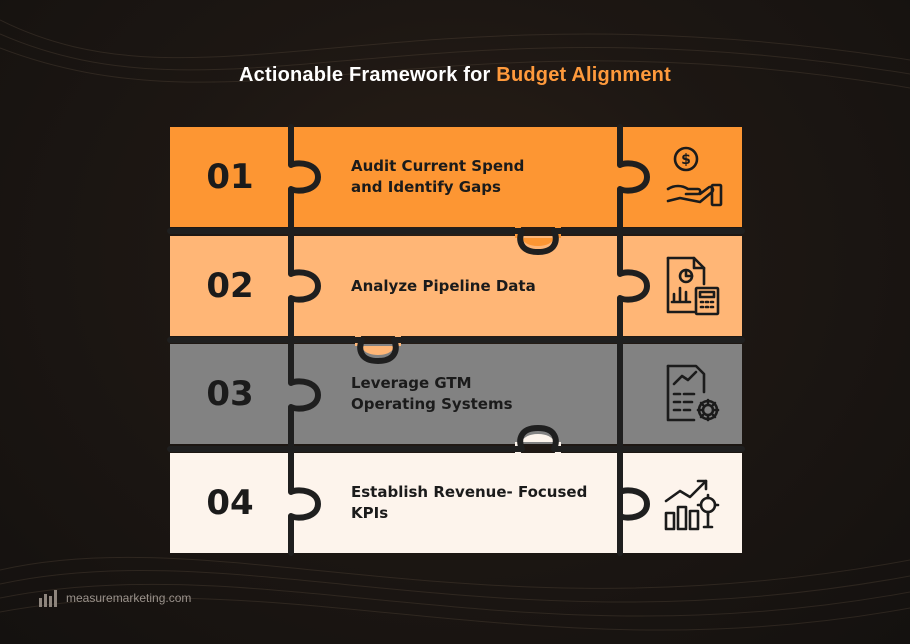 This screenshot has width=910, height=644. Describe the element at coordinates (693, 286) in the screenshot. I see `report-calculator-icon` at that location.